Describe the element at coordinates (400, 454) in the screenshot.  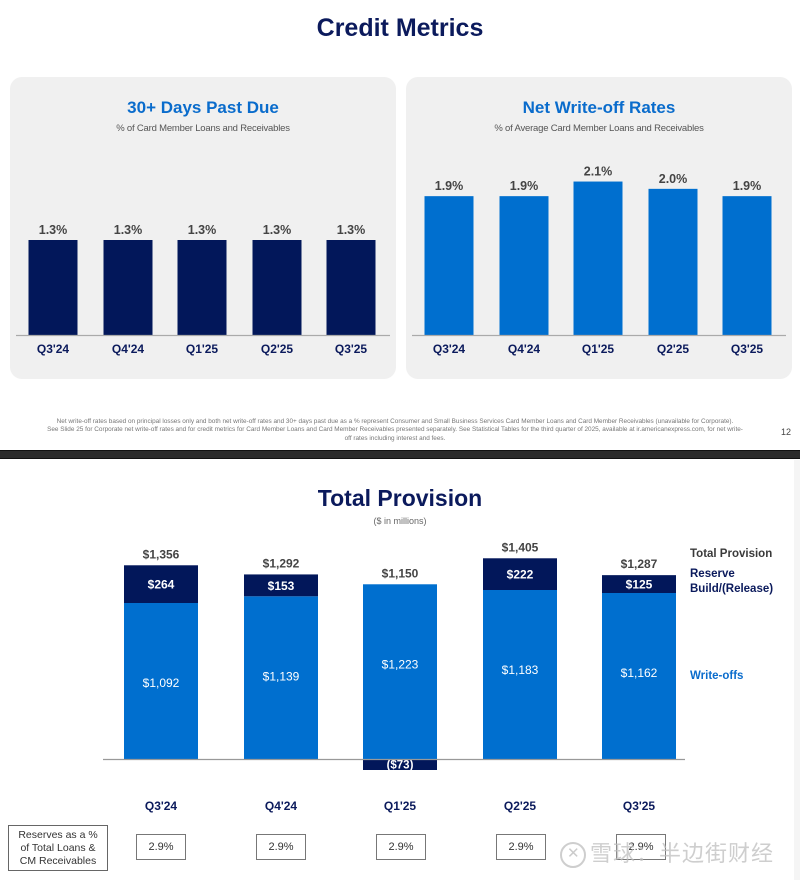
I see `slide-divider` at that location.